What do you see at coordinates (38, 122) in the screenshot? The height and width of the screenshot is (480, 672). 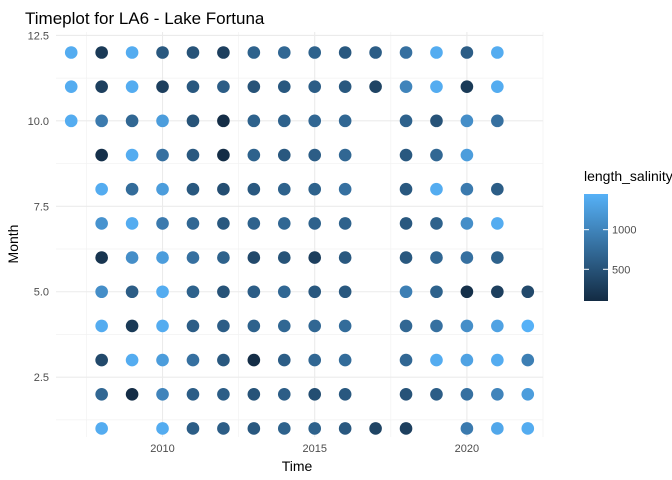 I see `y-tick-label: 10.0` at bounding box center [38, 122].